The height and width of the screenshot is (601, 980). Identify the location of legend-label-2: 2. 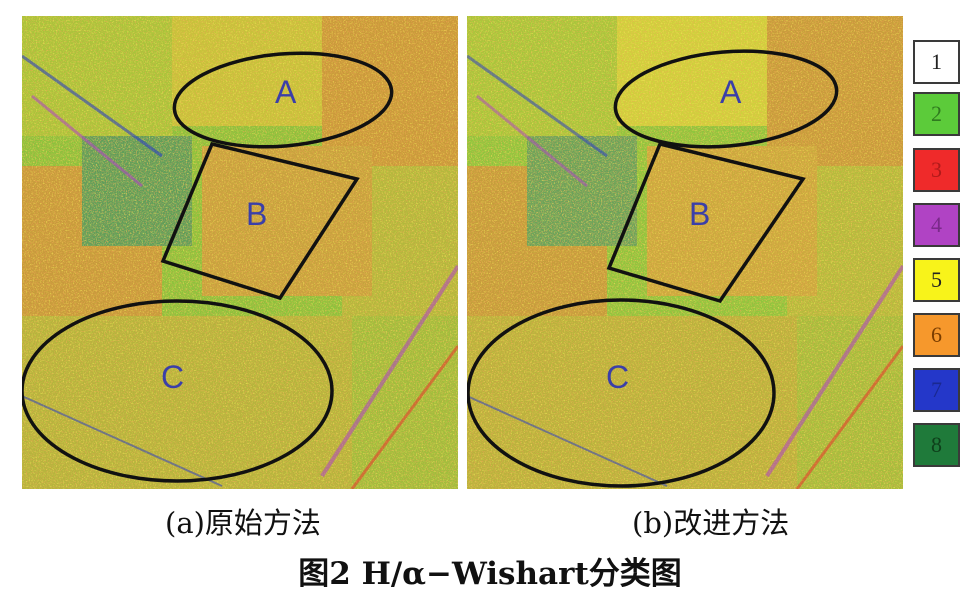
(936, 113).